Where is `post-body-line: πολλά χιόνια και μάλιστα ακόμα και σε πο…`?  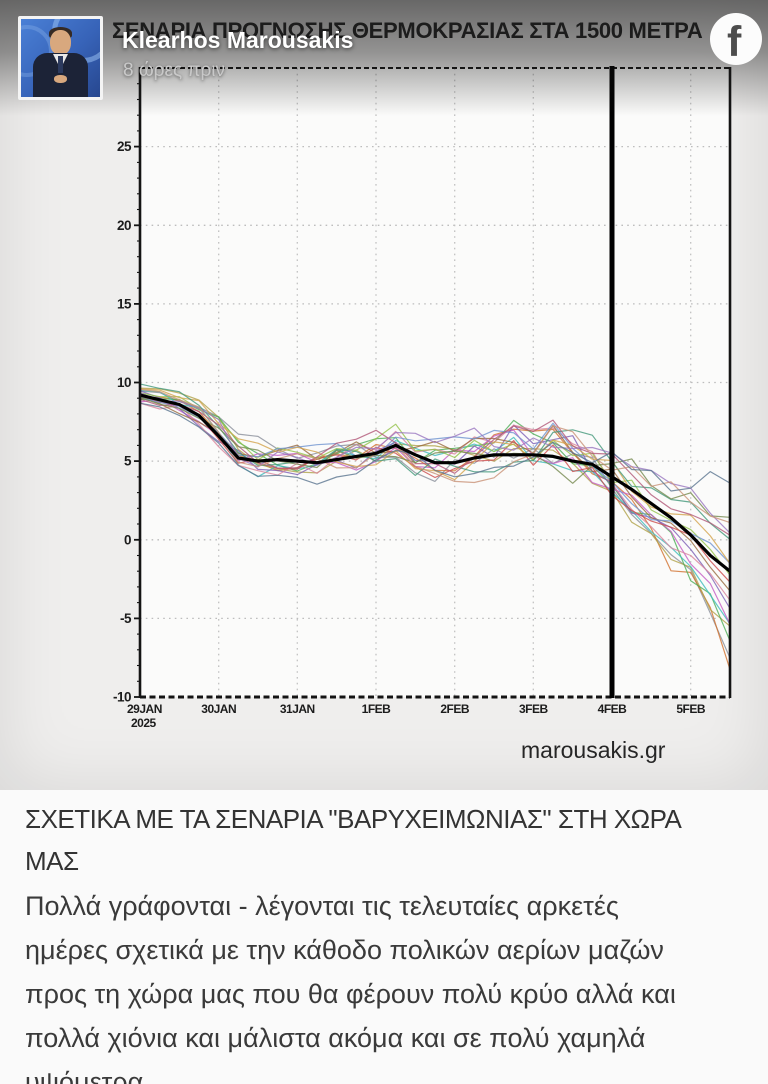 post-body-line: πολλά χιόνια και μάλιστα ακόμα και σε πο… is located at coordinates (335, 1038).